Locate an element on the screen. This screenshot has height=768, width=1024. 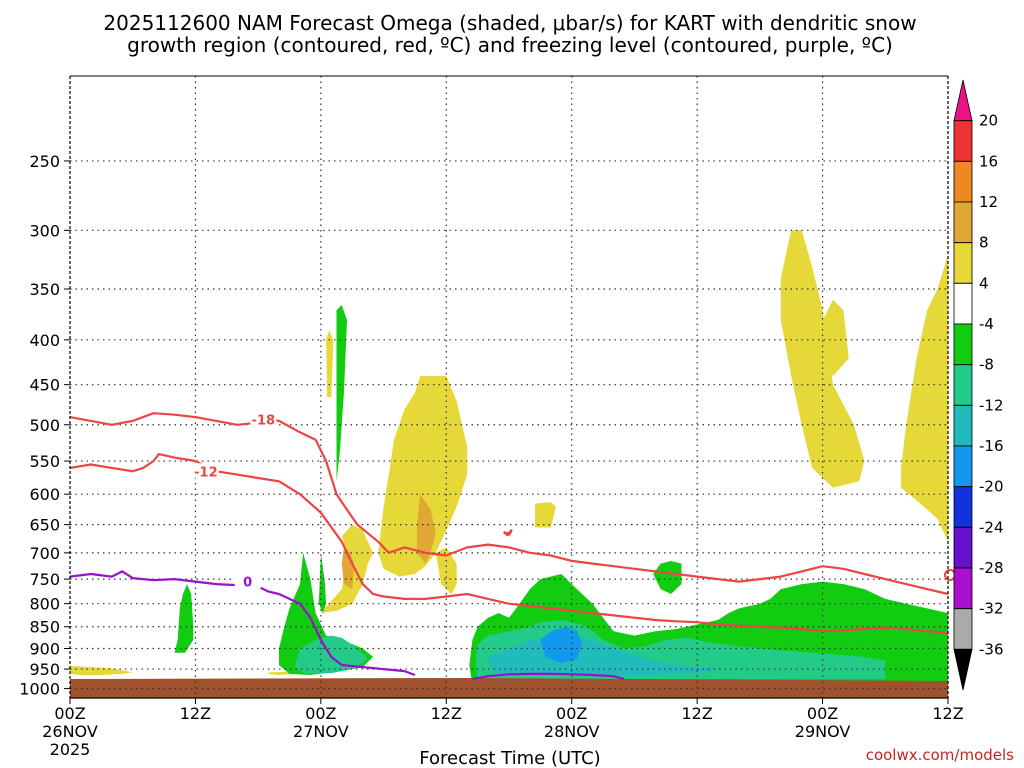
colorbar-legend: 20 16 12 8 4 -4 -8 -12 -16 -20 -24 -28 -32 -36 is located at coordinates (978, 385).